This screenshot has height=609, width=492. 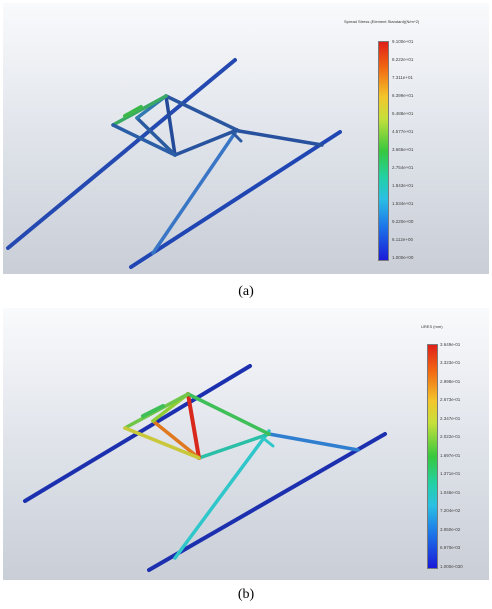 I want to click on legend-tick: 1.000e-030, so click(x=451, y=566).